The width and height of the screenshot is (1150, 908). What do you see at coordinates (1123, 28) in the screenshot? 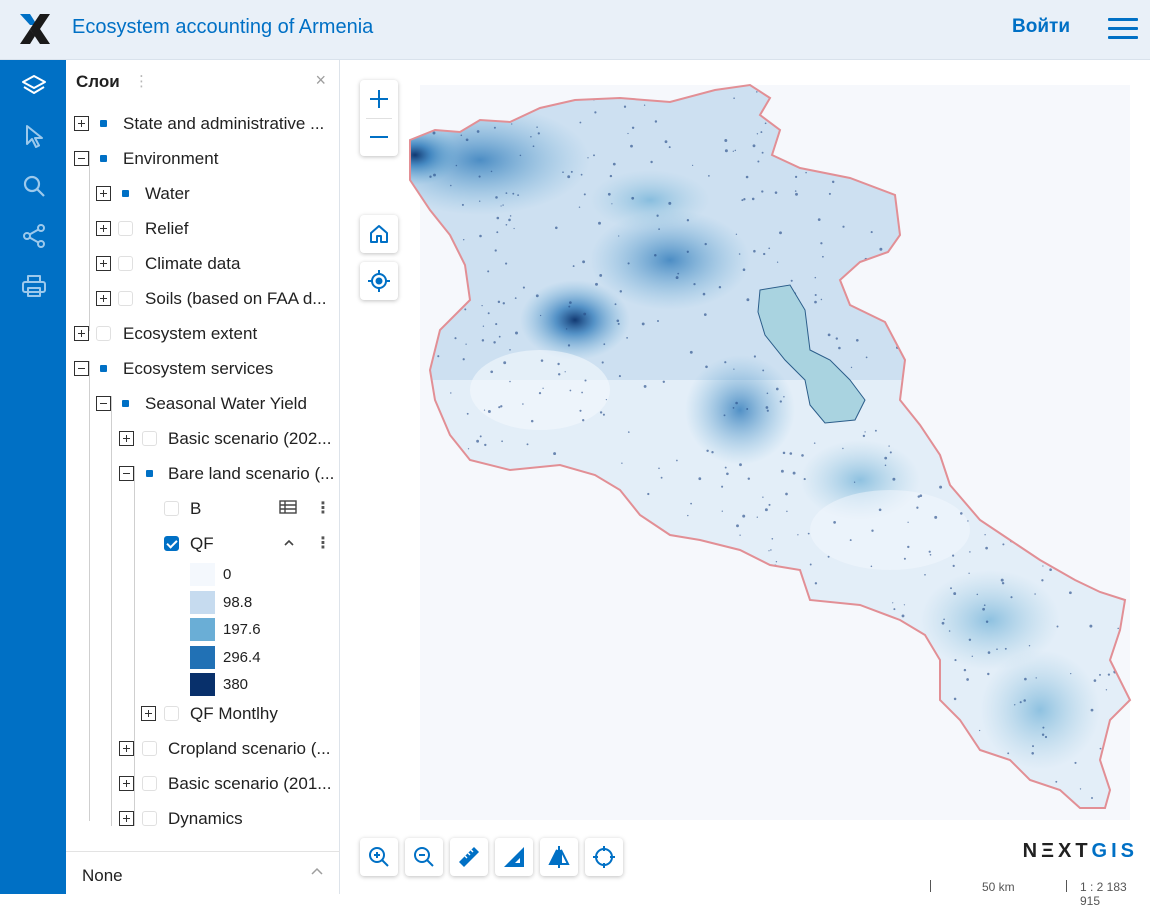
I see `hamburger-menu-icon` at bounding box center [1123, 28].